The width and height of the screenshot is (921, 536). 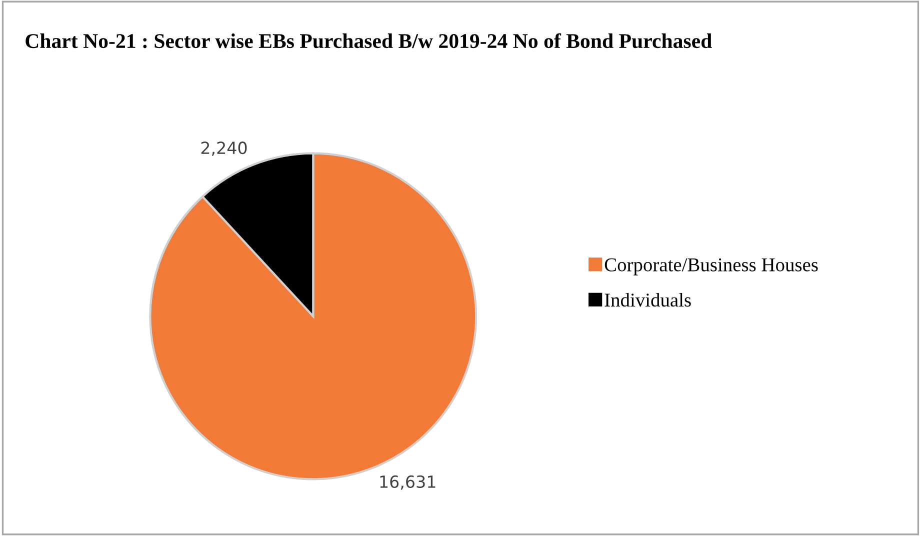 What do you see at coordinates (369, 40) in the screenshot?
I see `chart-title: Chart No-21 : Sector wise EBs Purchased B/w 2019-24 No of Bond Purchased` at bounding box center [369, 40].